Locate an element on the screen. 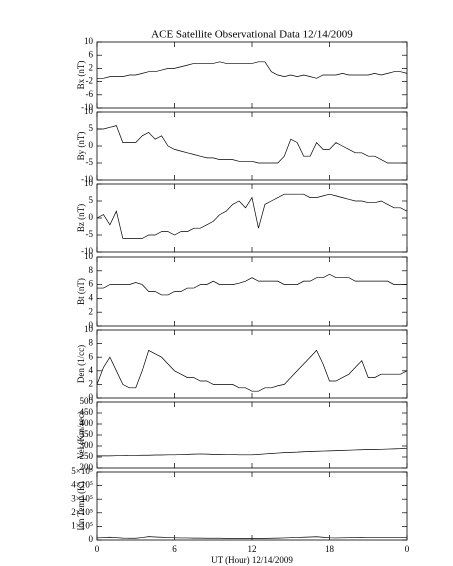  y-tick-label: 1×10⁵ is located at coordinates (82, 525).